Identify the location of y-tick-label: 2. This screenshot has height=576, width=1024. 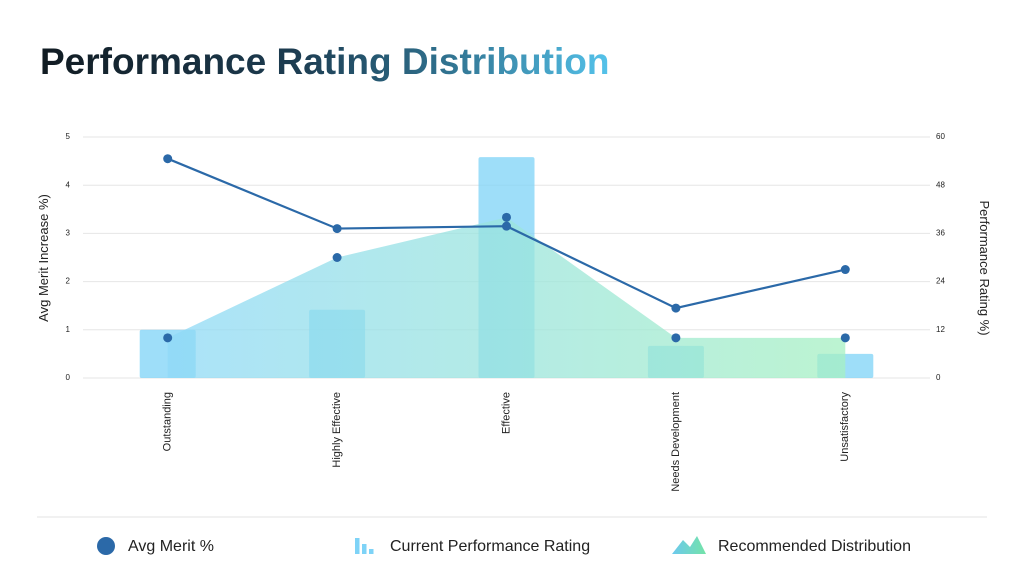
(68, 281).